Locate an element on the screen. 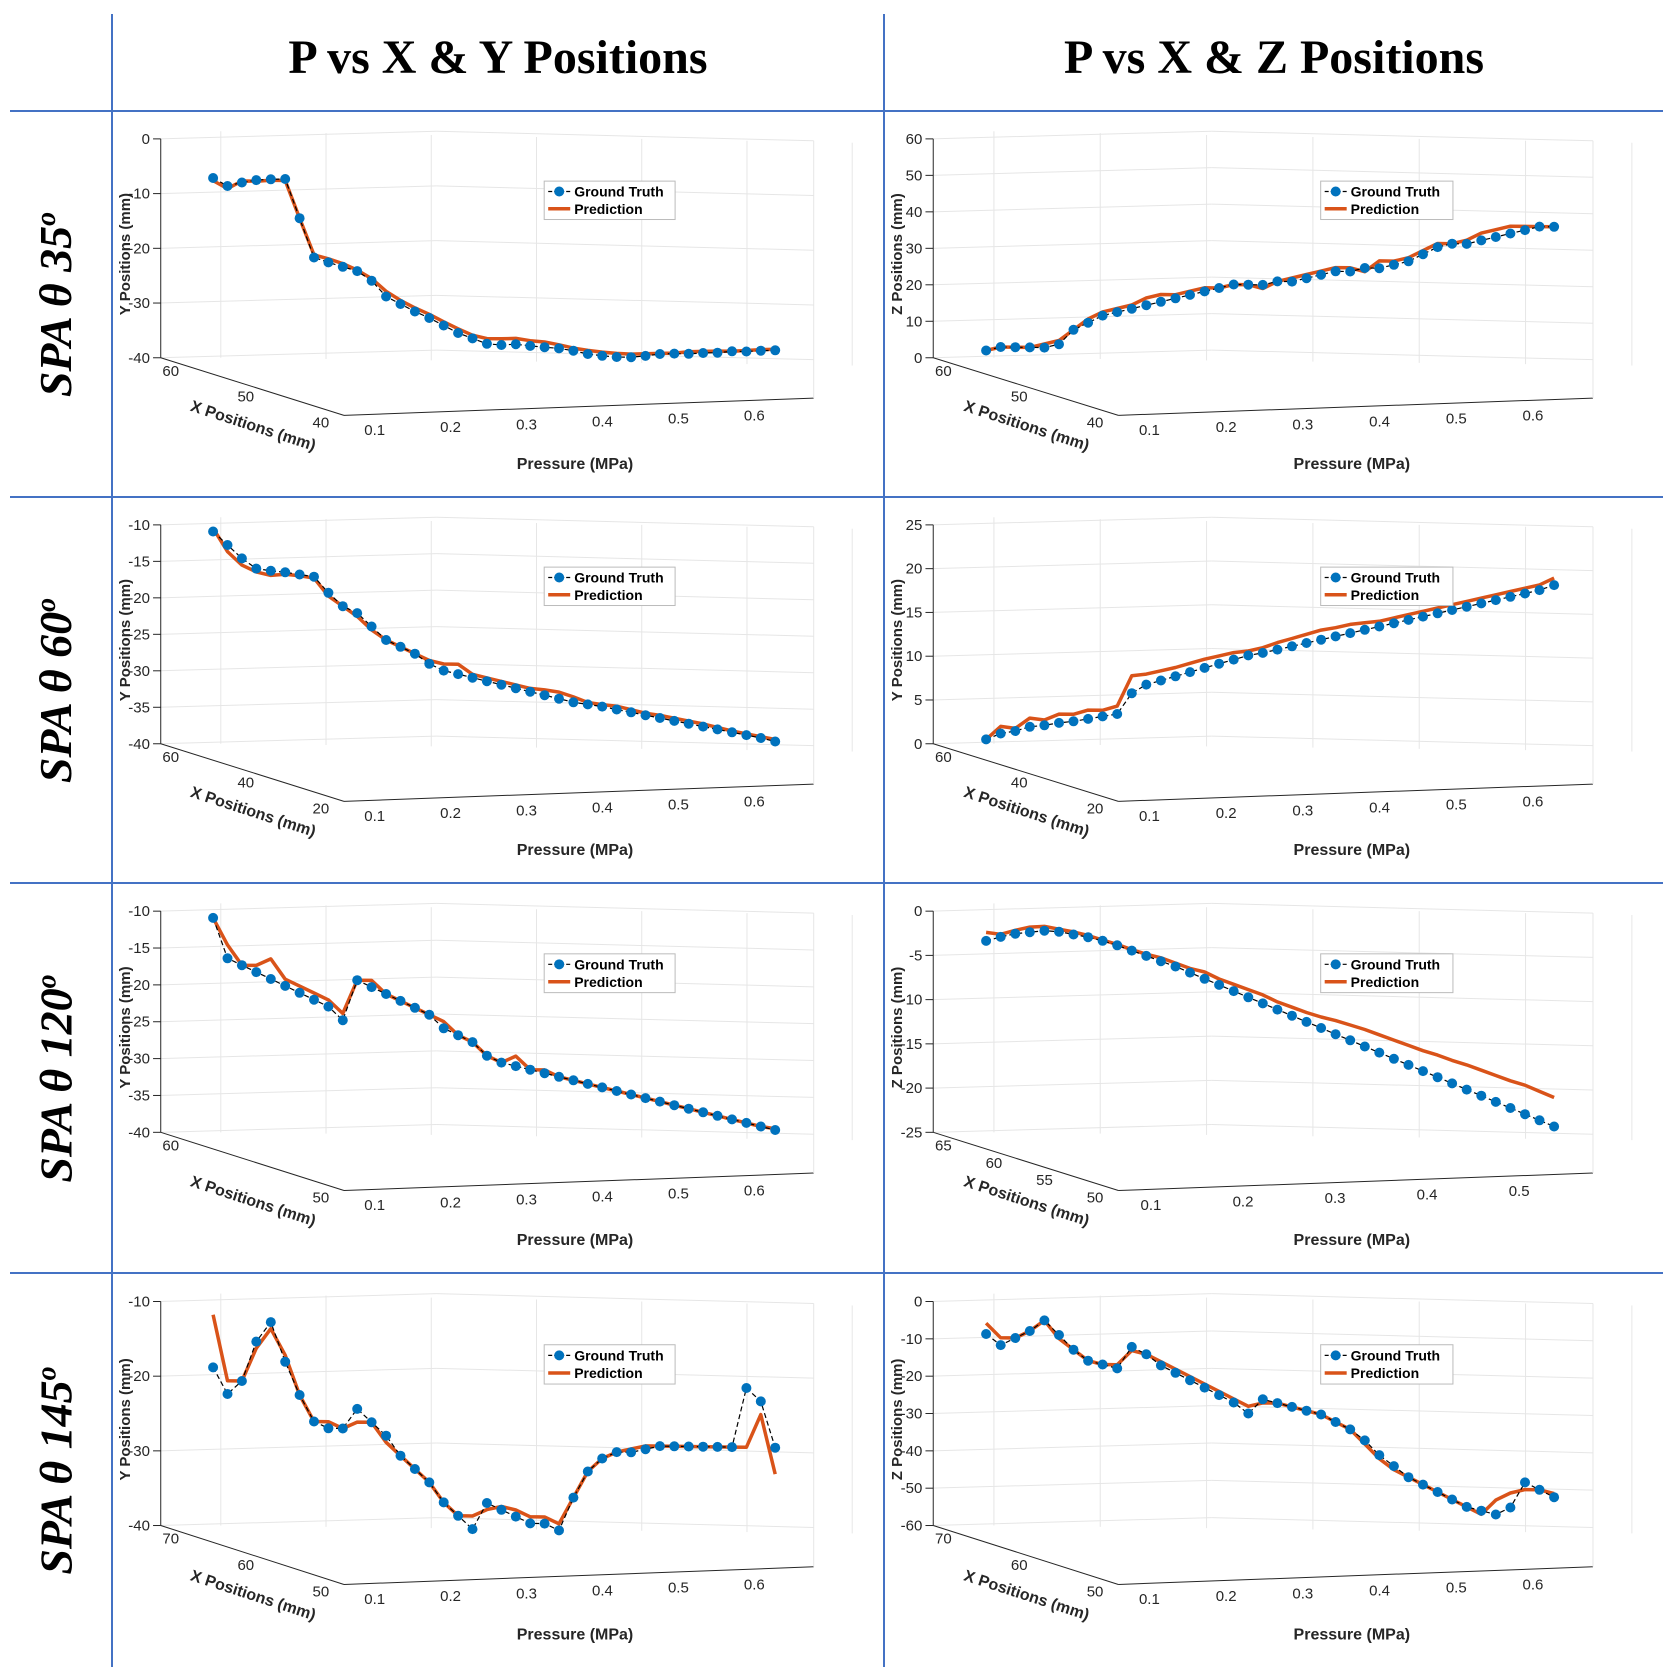  x-tick-label: 0.1 is located at coordinates (1149, 430).